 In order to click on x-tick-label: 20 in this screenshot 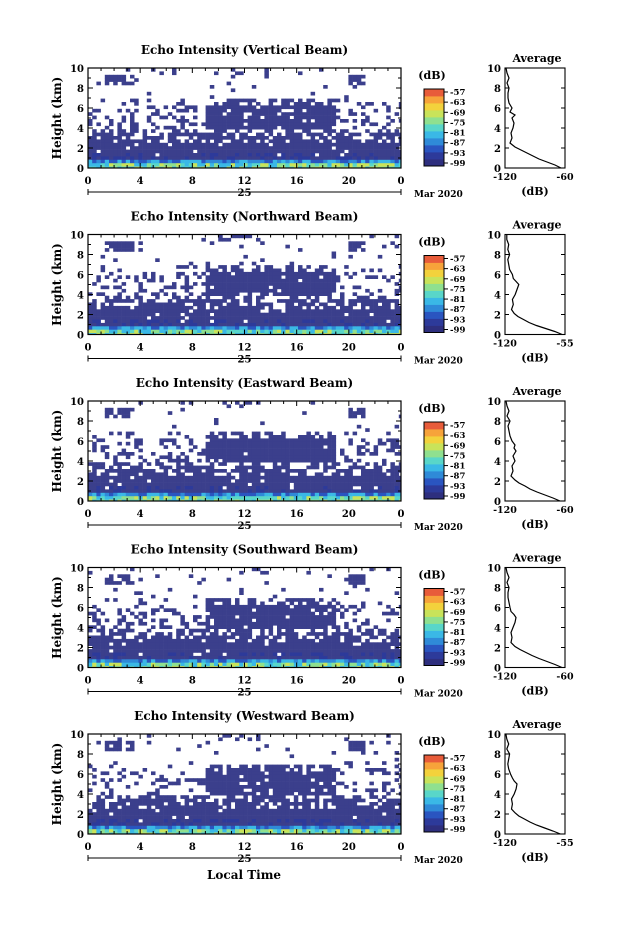, I will do `click(349, 348)`.